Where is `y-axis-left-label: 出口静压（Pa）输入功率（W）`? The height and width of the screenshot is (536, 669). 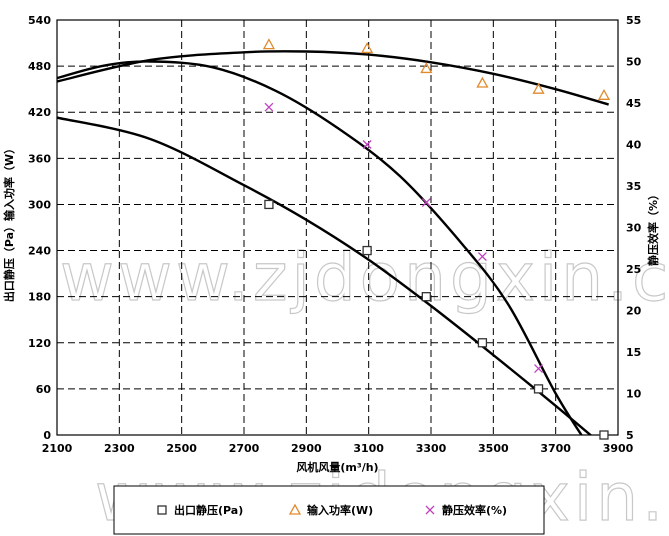
y-axis-left-label: 出口静压（Pa）输入功率（W） is located at coordinates (9, 222).